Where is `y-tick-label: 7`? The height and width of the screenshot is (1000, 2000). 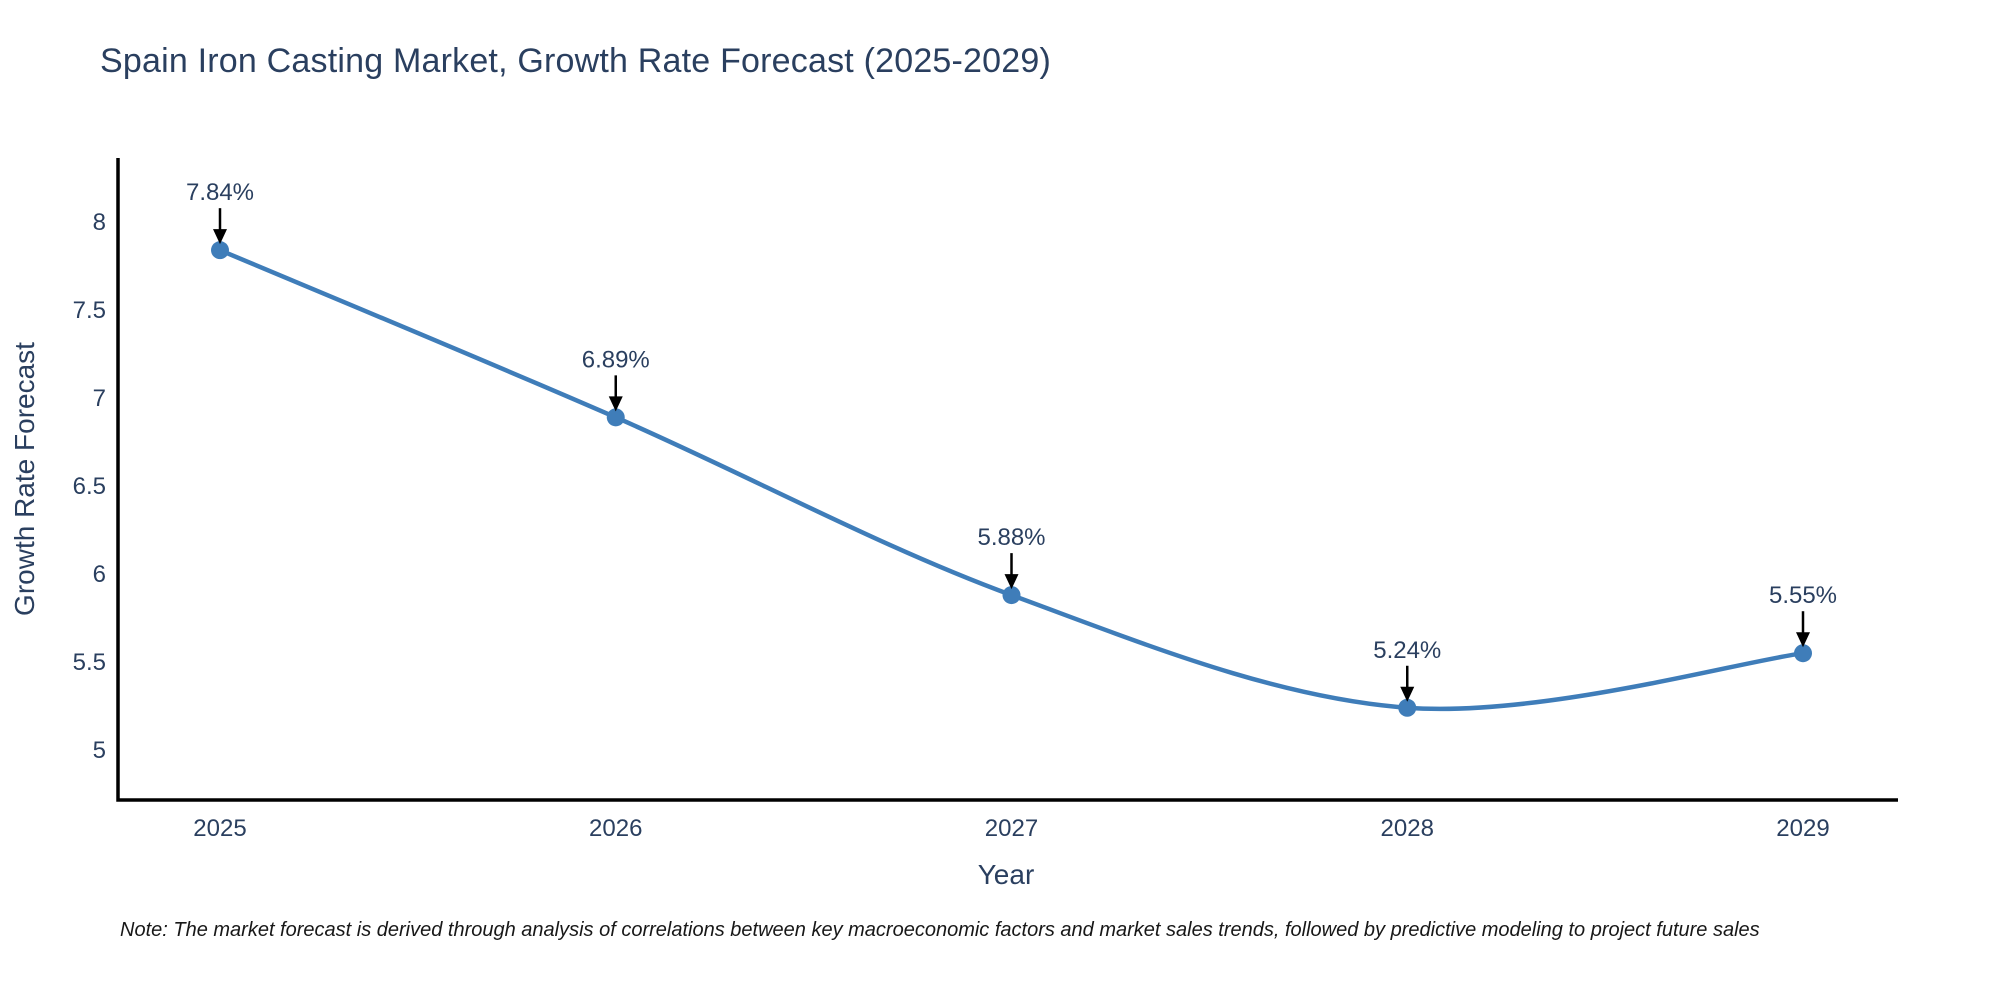 y-tick-label: 7 is located at coordinates (99, 398).